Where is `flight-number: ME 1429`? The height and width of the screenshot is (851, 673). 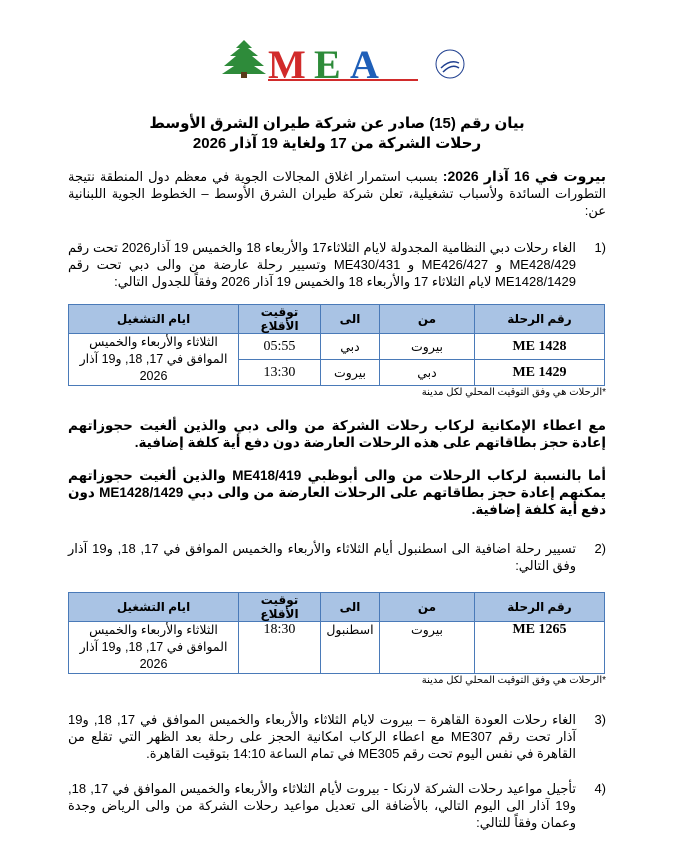
flight-number: ME 1429 is located at coordinates (539, 372).